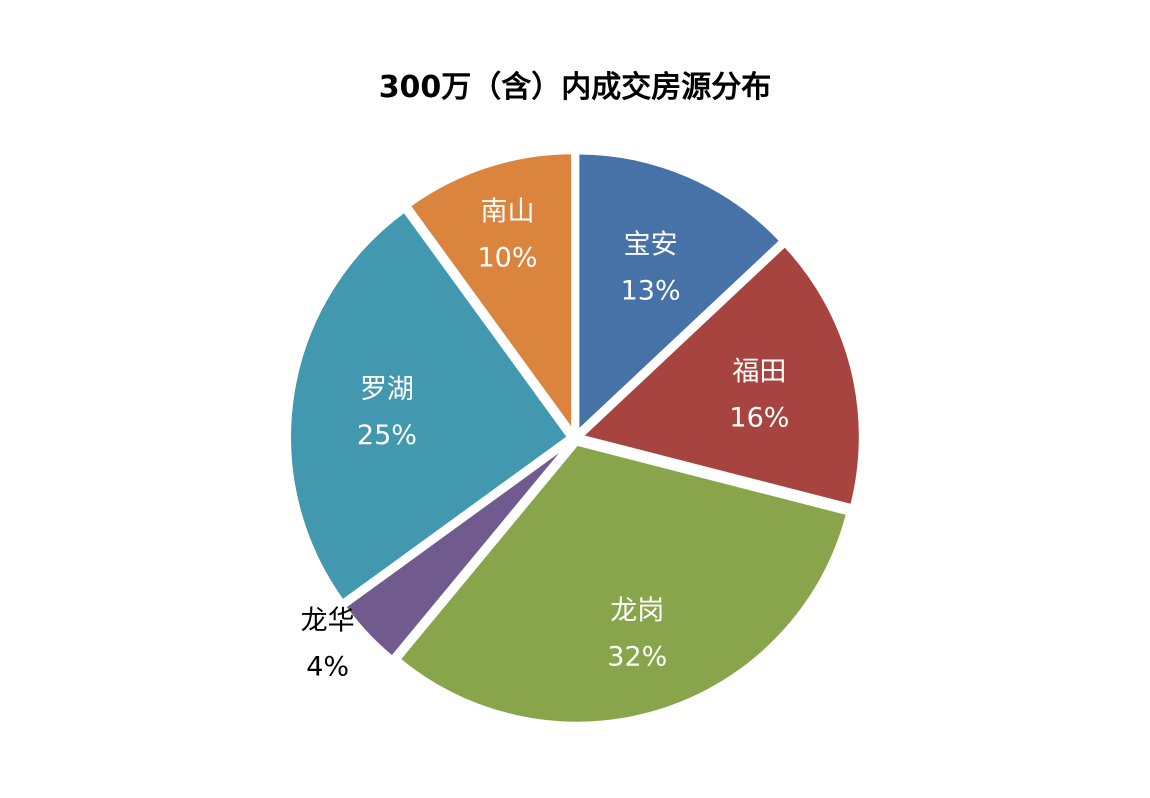 The image size is (1150, 798). What do you see at coordinates (508, 257) in the screenshot?
I see `slice-percent-label: 10%` at bounding box center [508, 257].